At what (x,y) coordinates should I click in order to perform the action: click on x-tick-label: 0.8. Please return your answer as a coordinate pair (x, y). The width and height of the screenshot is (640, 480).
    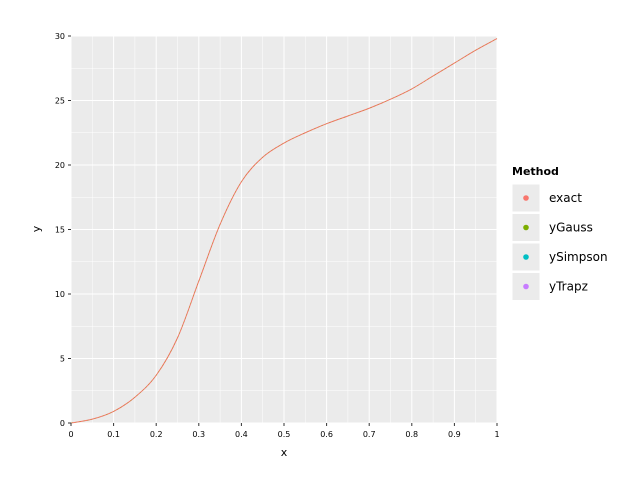
    Looking at the image, I should click on (411, 434).